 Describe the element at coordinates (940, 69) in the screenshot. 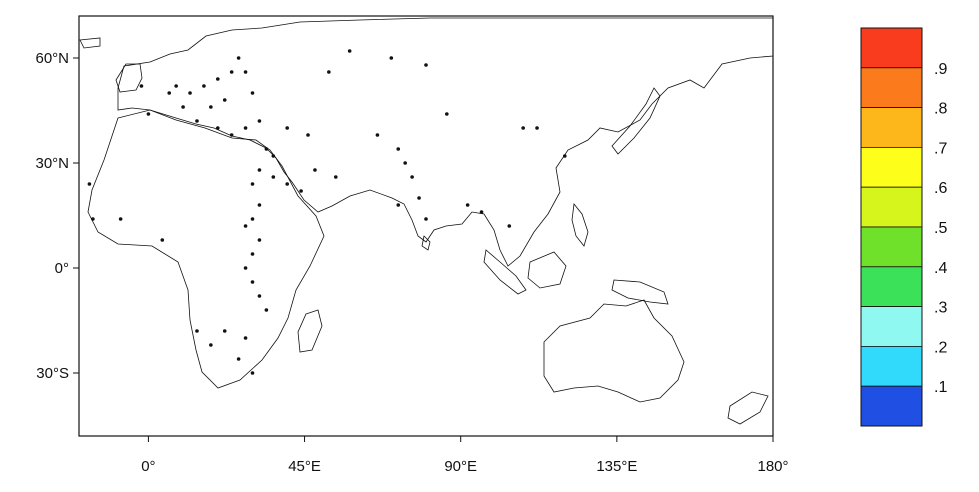

I see `colorbar-label: .9` at that location.